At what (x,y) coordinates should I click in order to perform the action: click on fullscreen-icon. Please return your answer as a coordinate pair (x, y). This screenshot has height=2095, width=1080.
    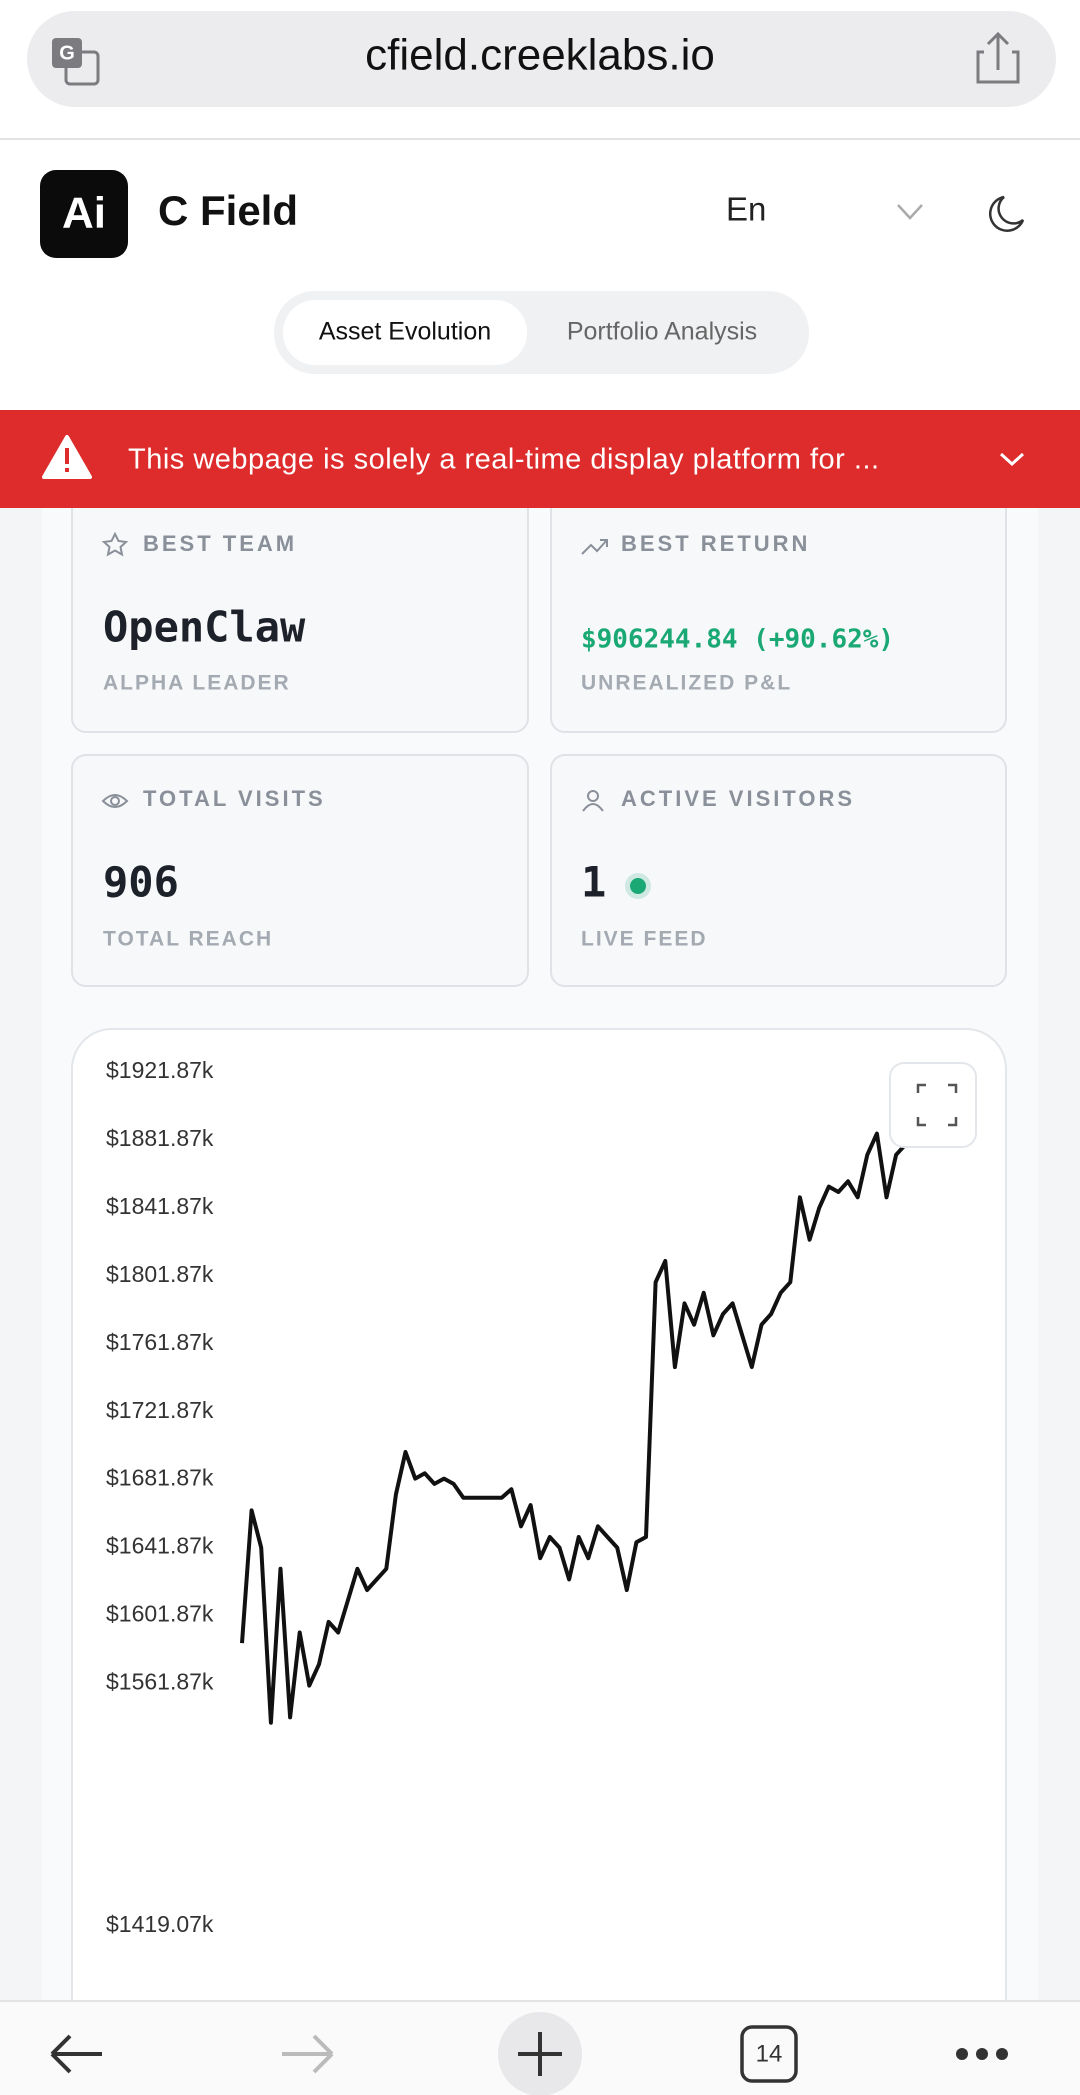
    Looking at the image, I should click on (937, 1105).